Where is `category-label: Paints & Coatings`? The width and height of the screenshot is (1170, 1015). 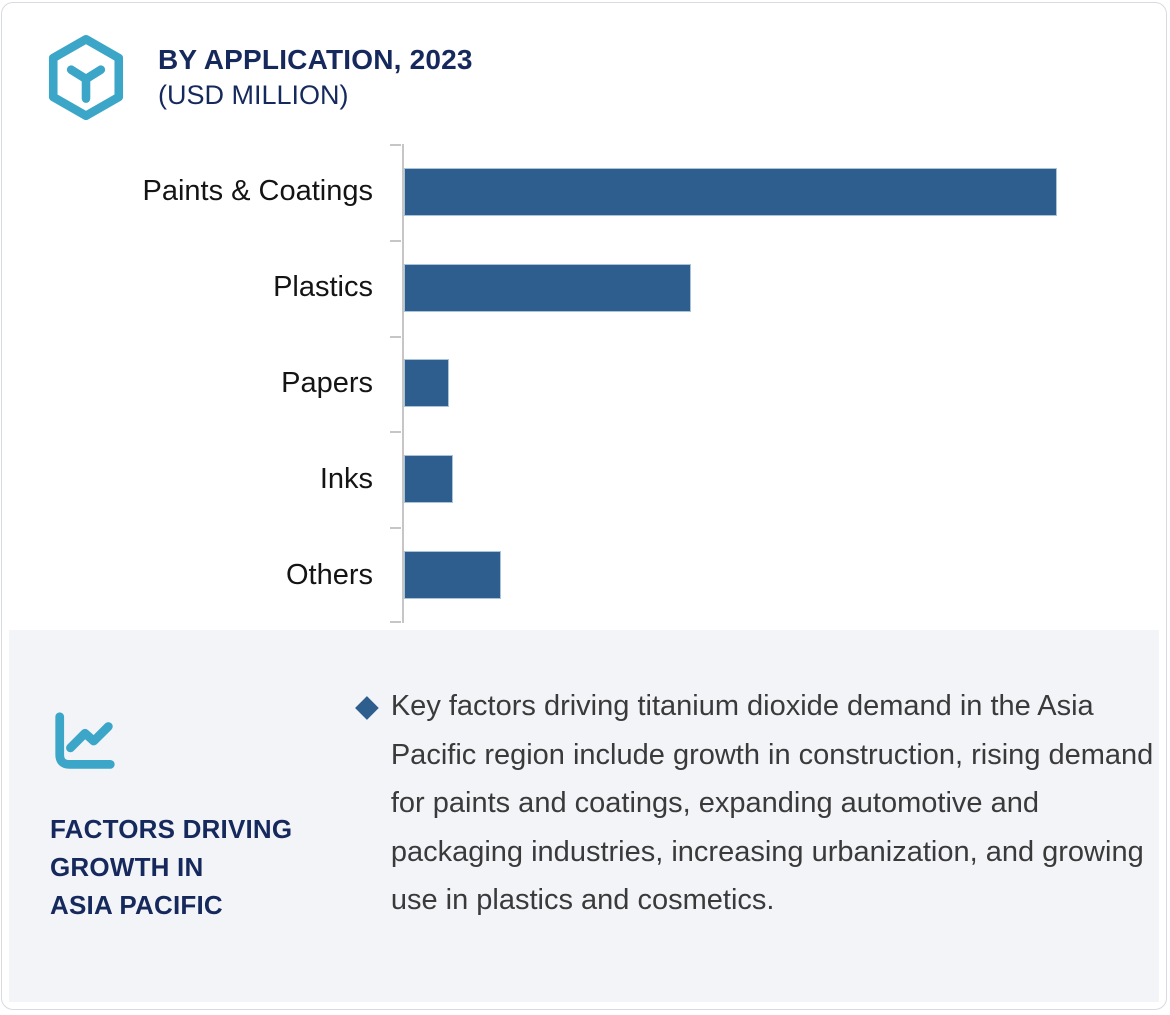
category-label: Paints & Coatings is located at coordinates (257, 191).